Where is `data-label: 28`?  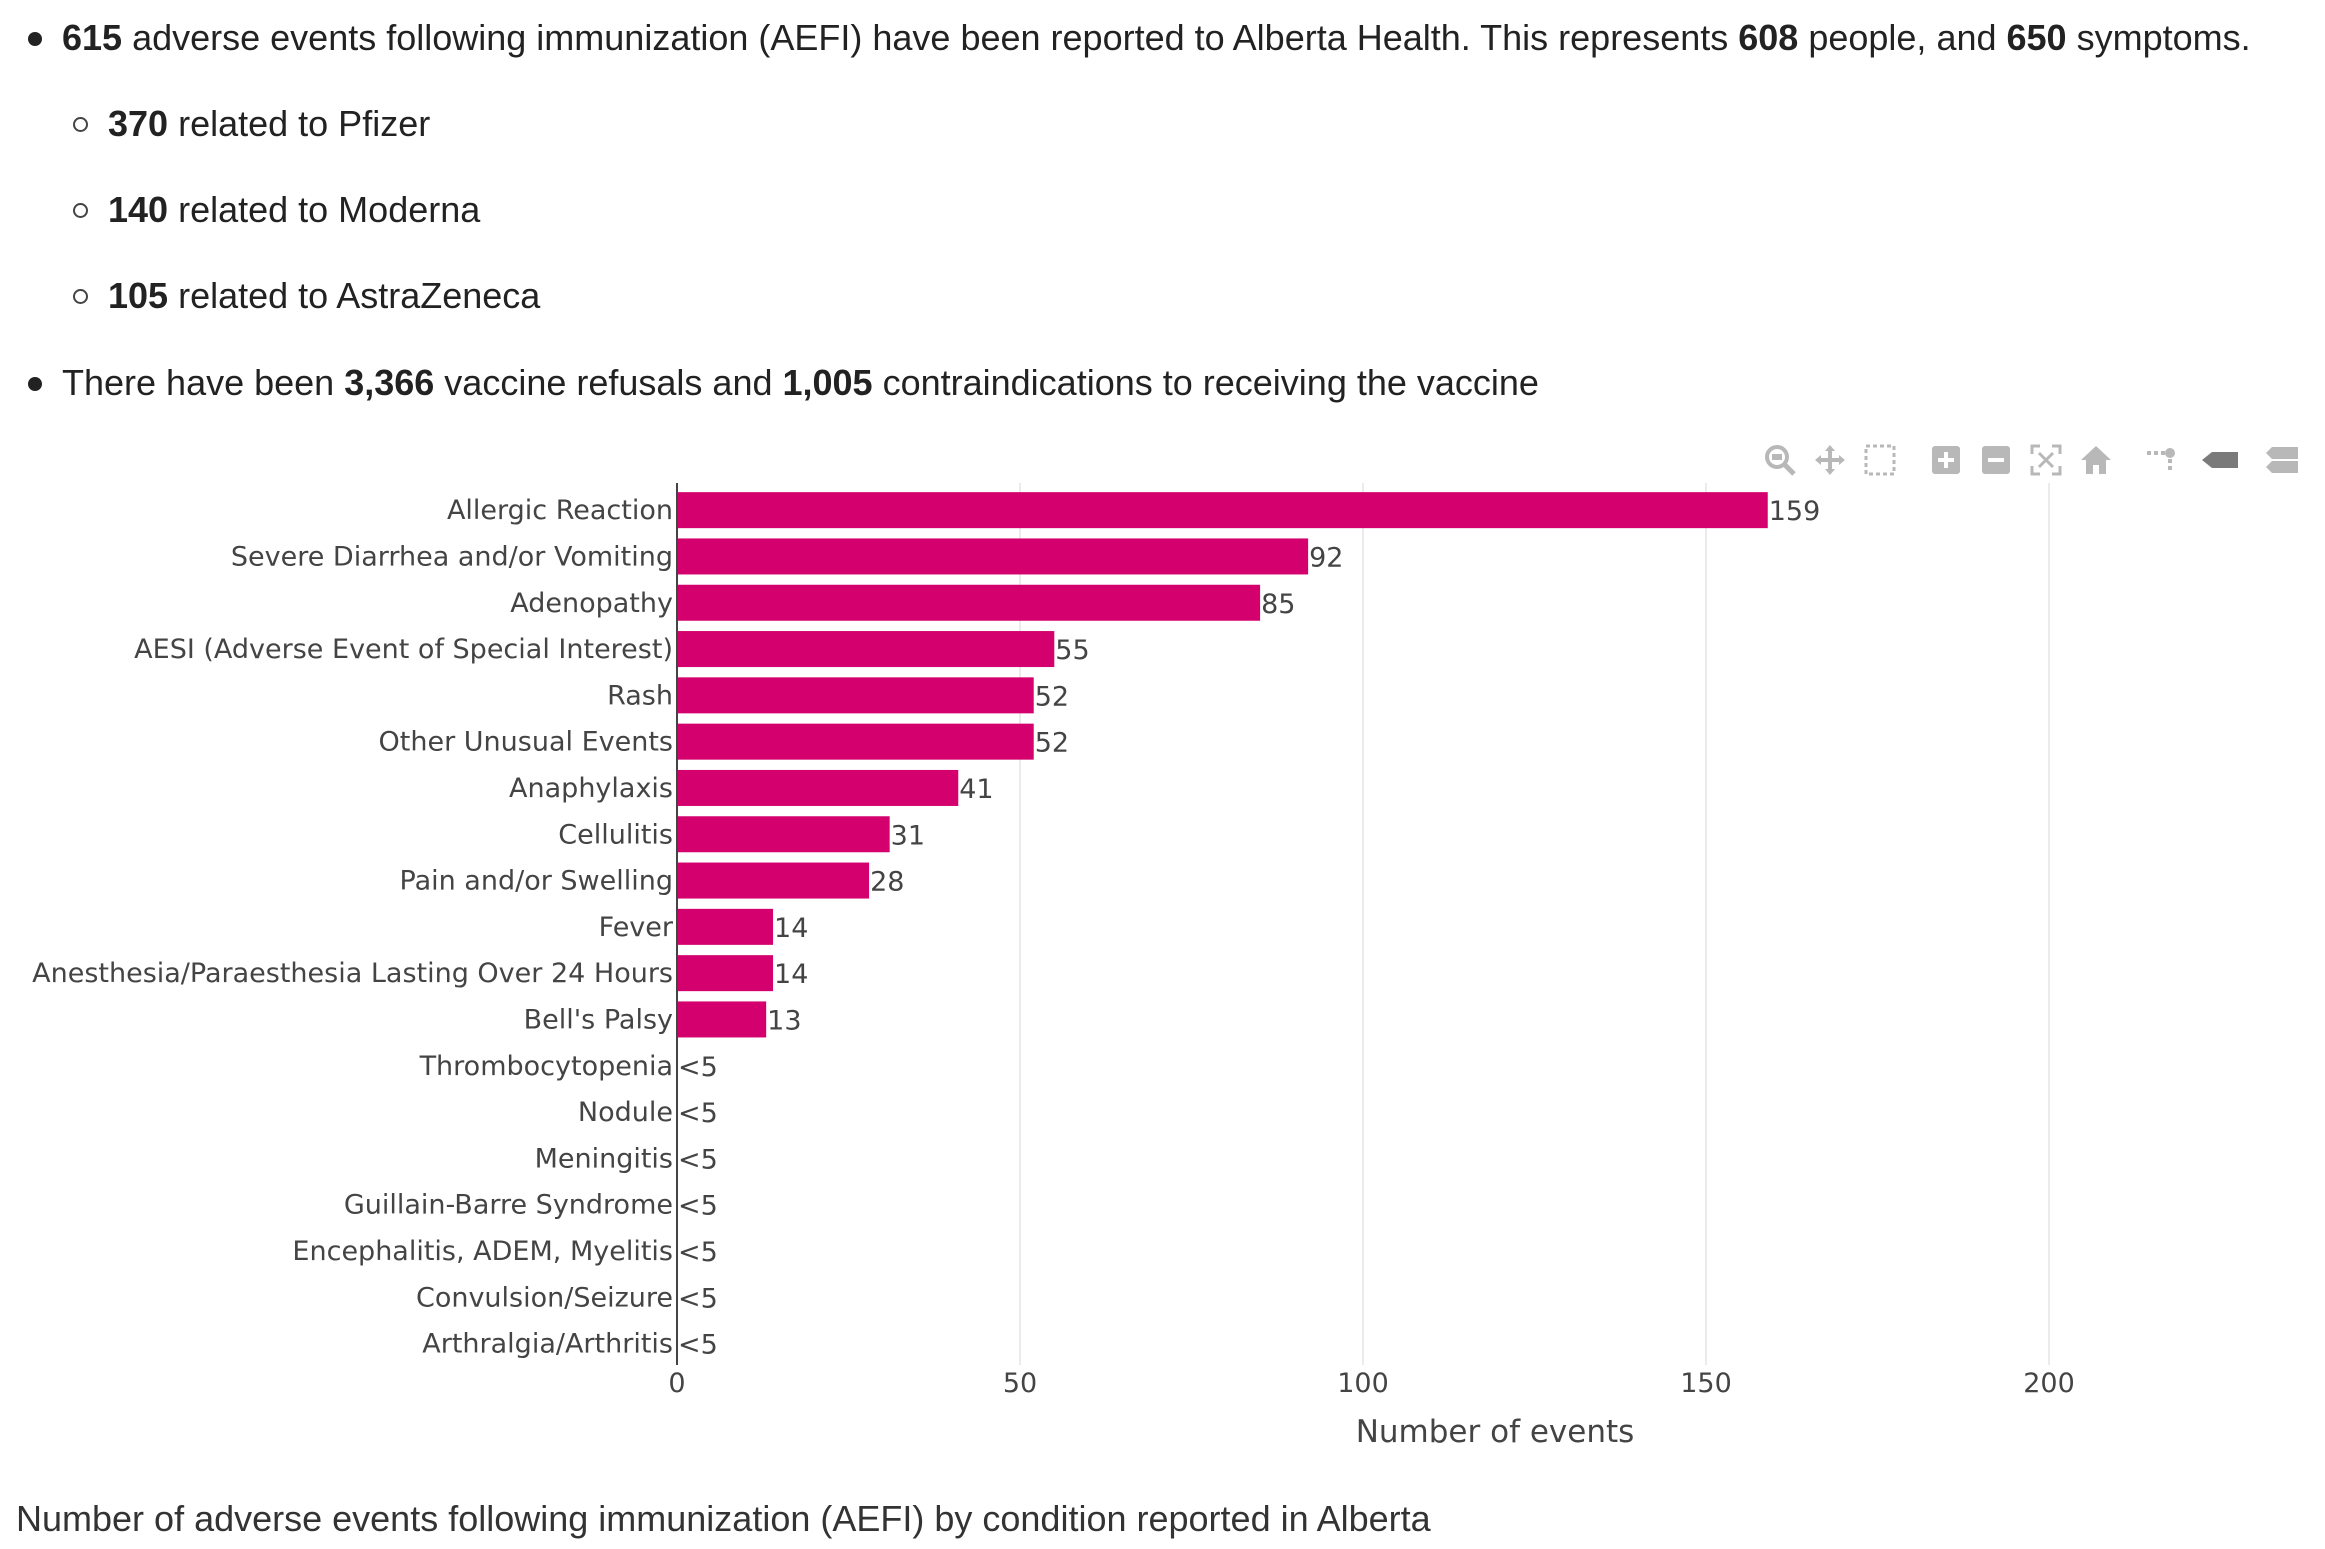 data-label: 28 is located at coordinates (887, 882).